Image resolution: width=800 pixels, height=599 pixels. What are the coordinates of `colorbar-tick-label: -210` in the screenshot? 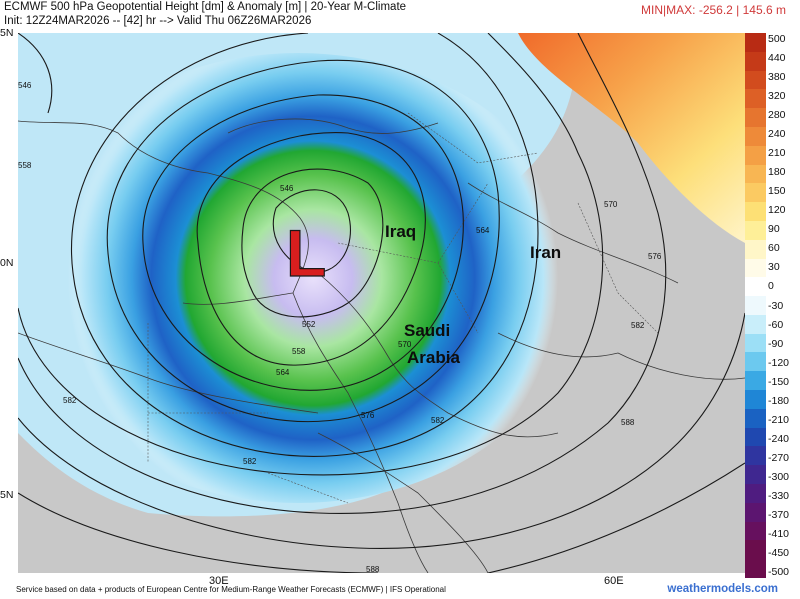 It's located at (779, 419).